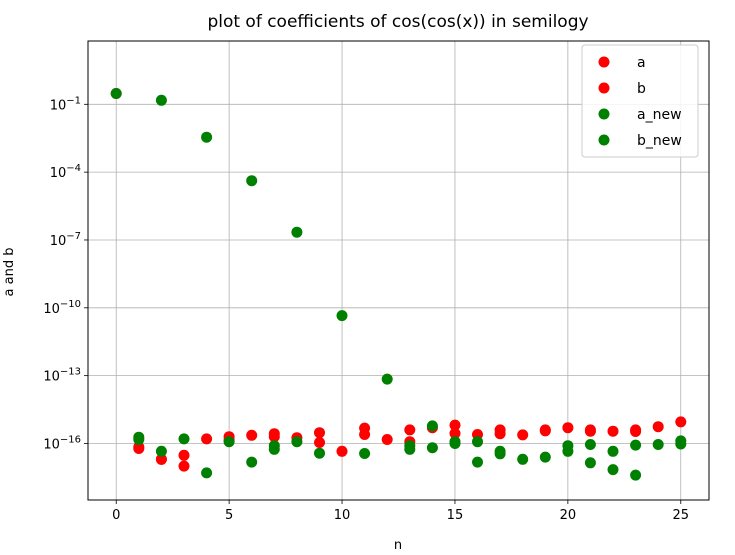 The height and width of the screenshot is (555, 735). What do you see at coordinates (604, 88) in the screenshot?
I see `legend-marker-b` at bounding box center [604, 88].